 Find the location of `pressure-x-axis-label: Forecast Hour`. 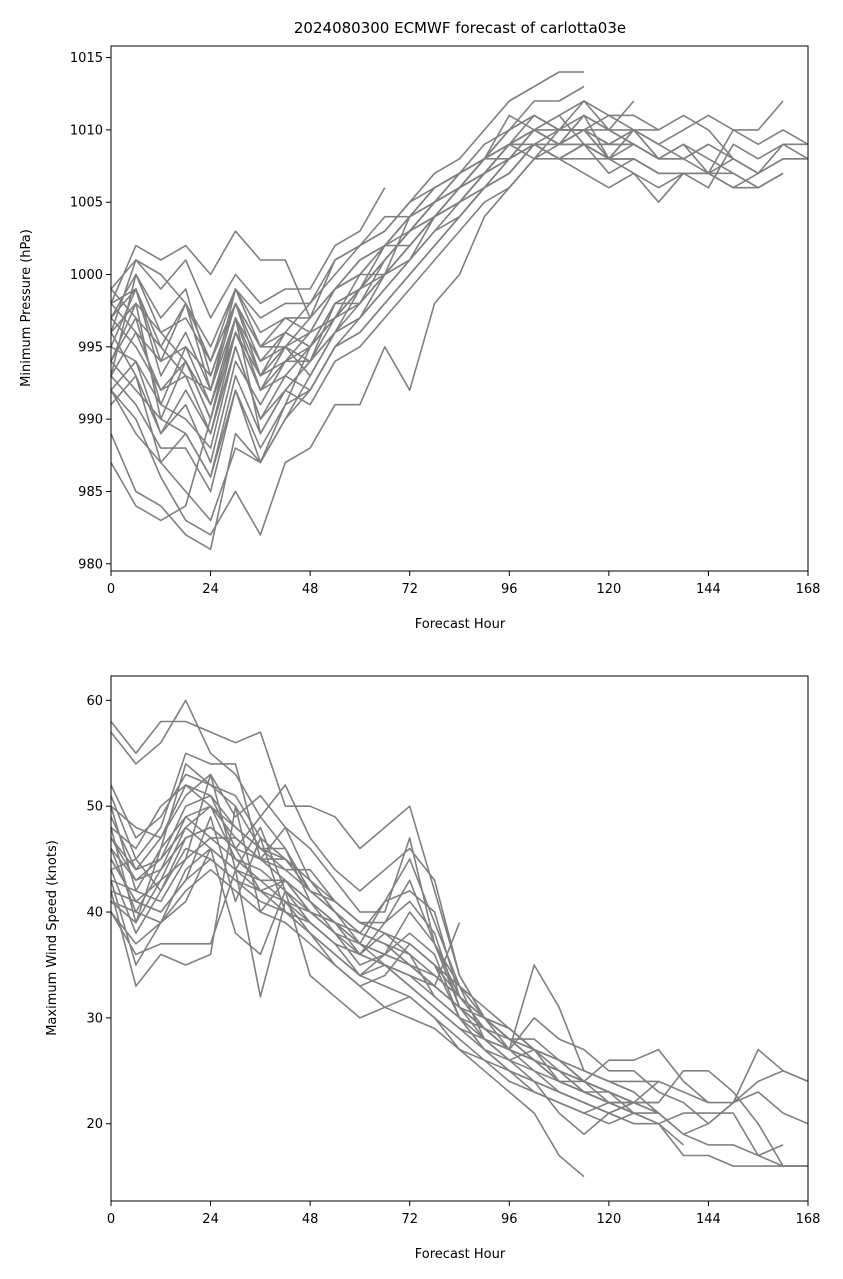

pressure-x-axis-label: Forecast Hour is located at coordinates (460, 624).